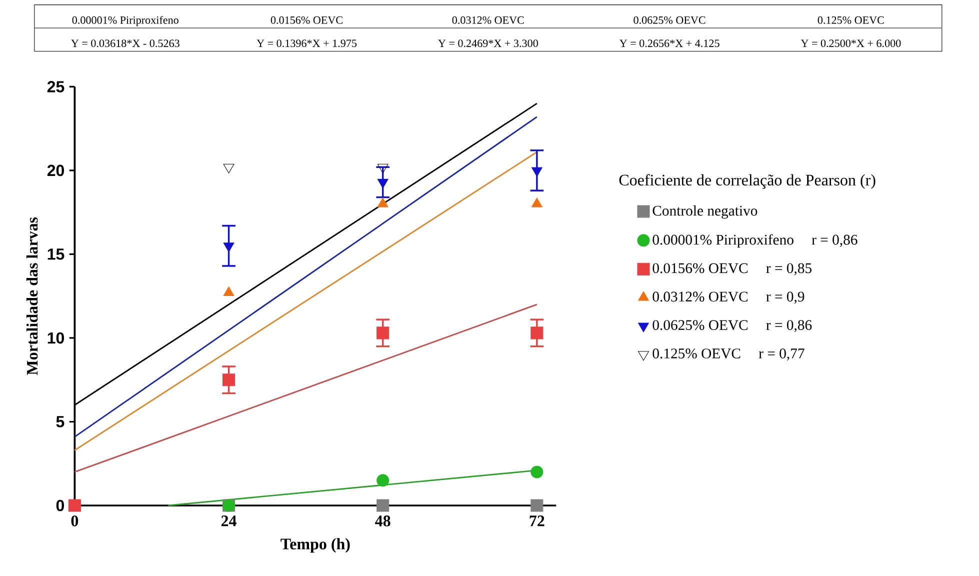  What do you see at coordinates (700, 297) in the screenshot?
I see `legend-label: 0.0312% OEVC` at bounding box center [700, 297].